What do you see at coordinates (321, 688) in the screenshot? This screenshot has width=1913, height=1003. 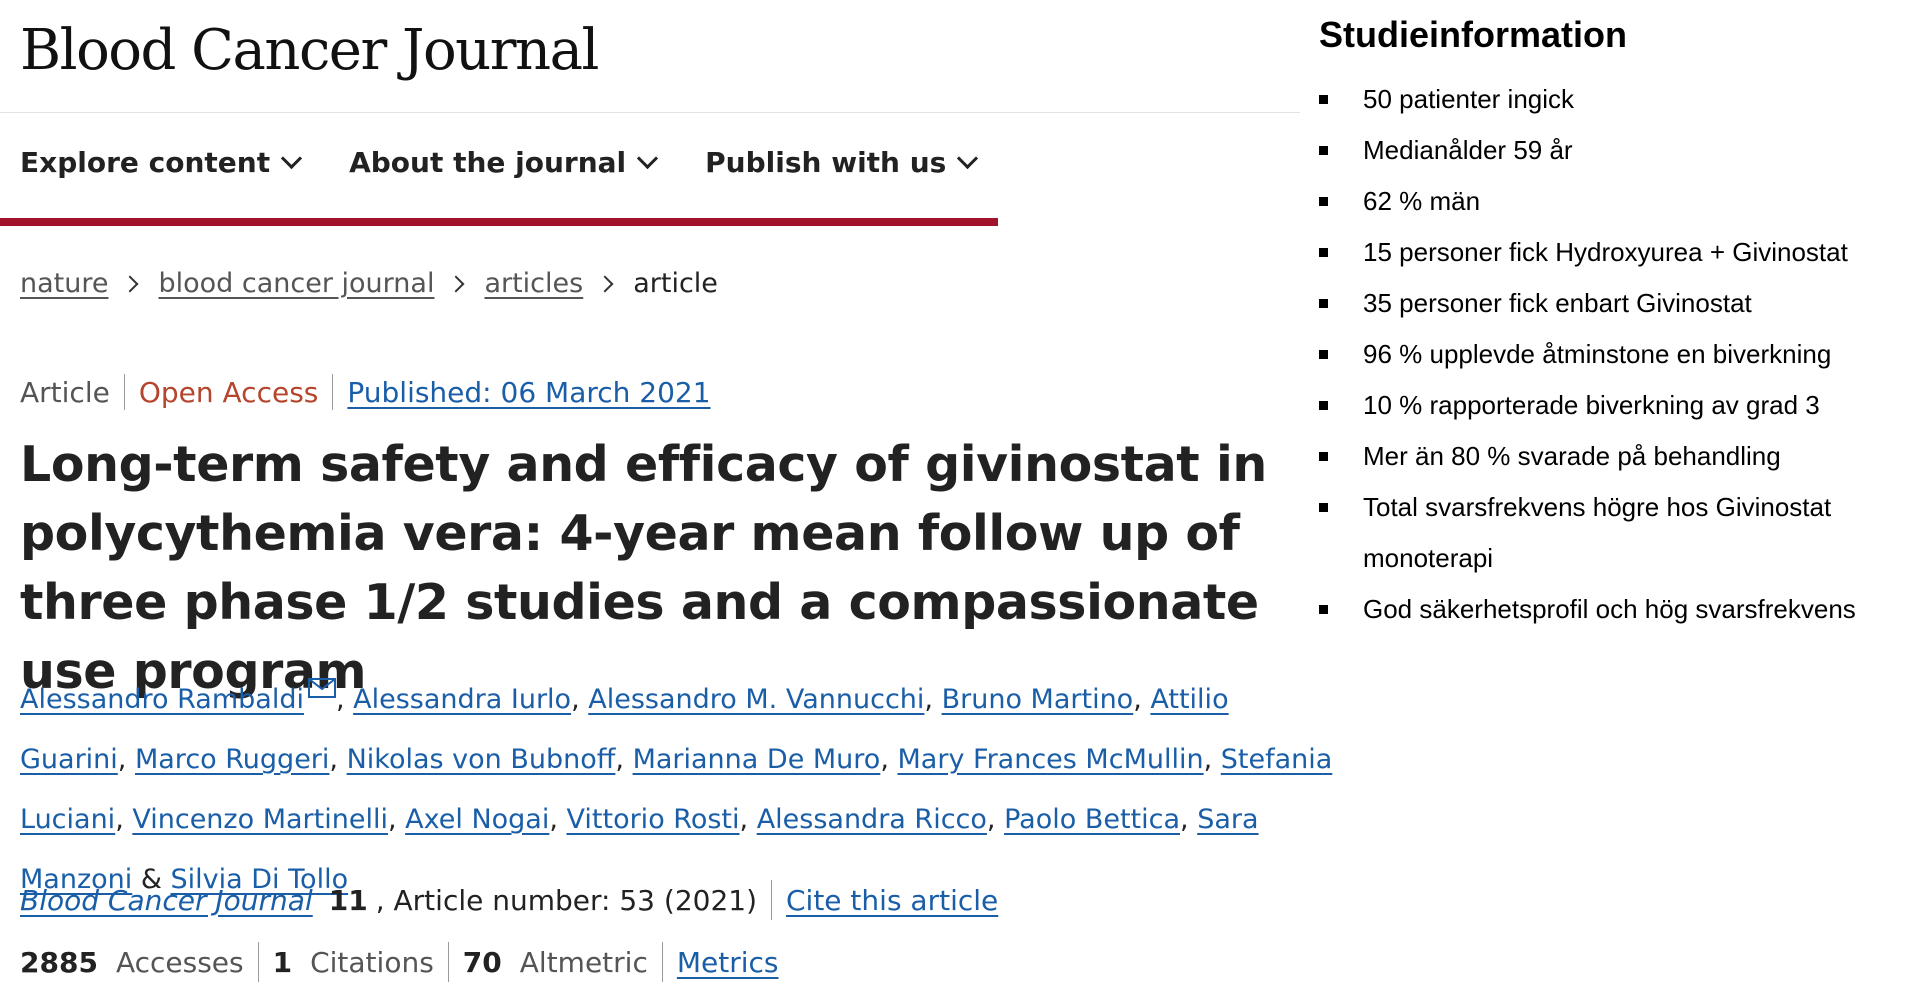 I see `mail-icon` at bounding box center [321, 688].